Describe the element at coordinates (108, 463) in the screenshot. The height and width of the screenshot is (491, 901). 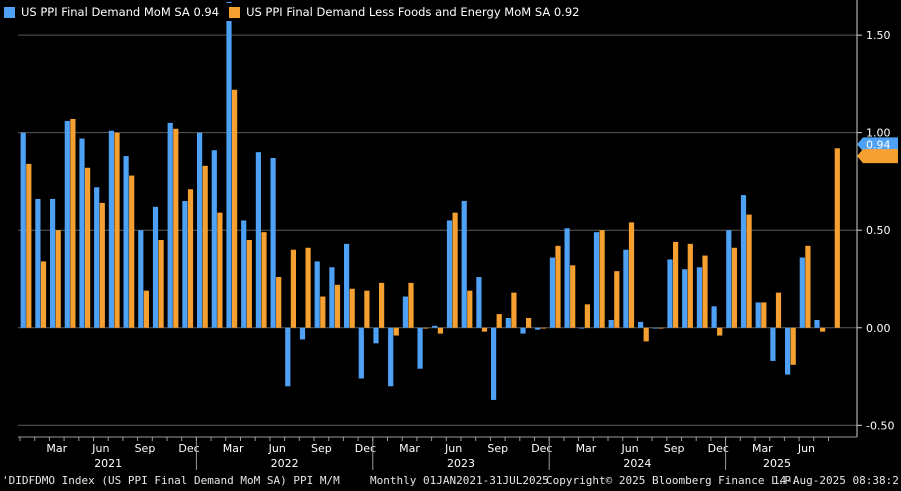
I see `x-year-label: 2021` at that location.